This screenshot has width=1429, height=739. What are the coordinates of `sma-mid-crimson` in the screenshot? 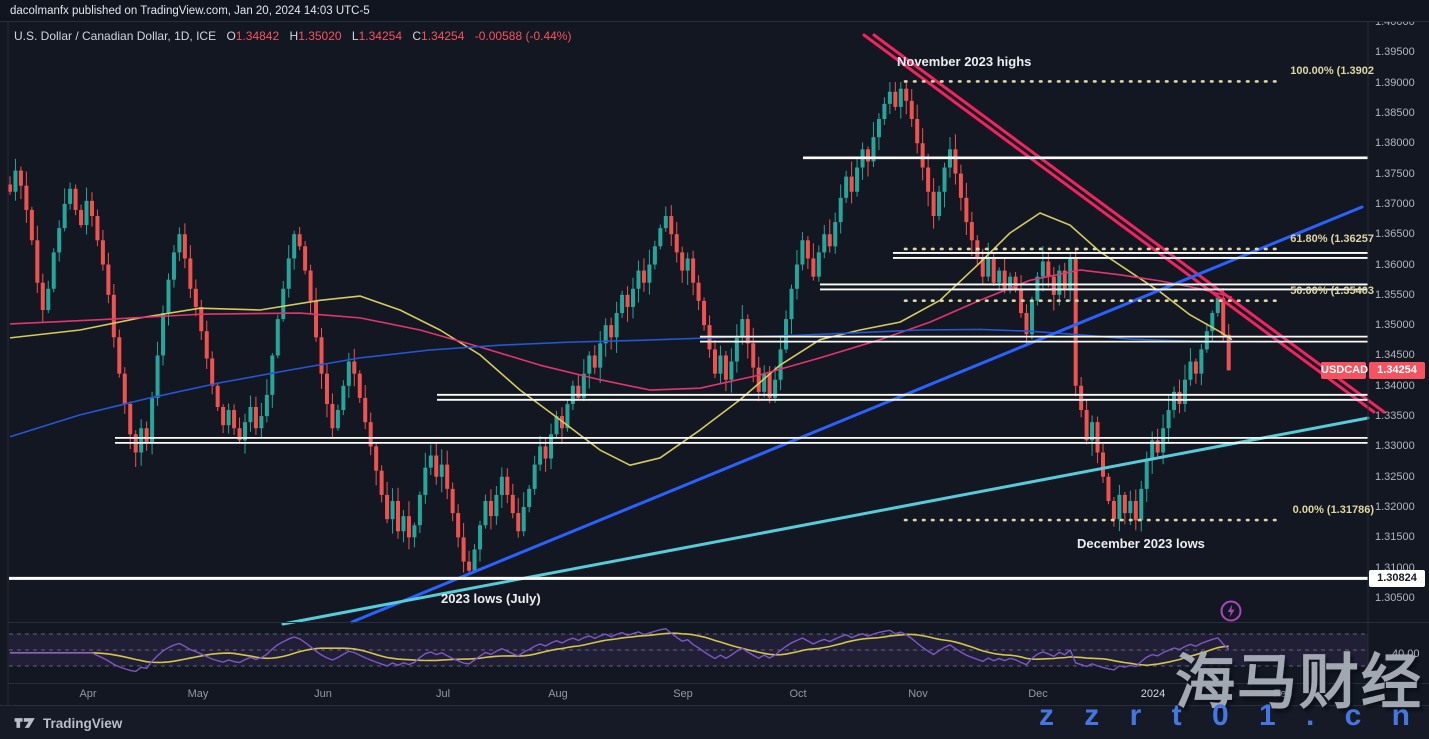 It's located at (621, 330).